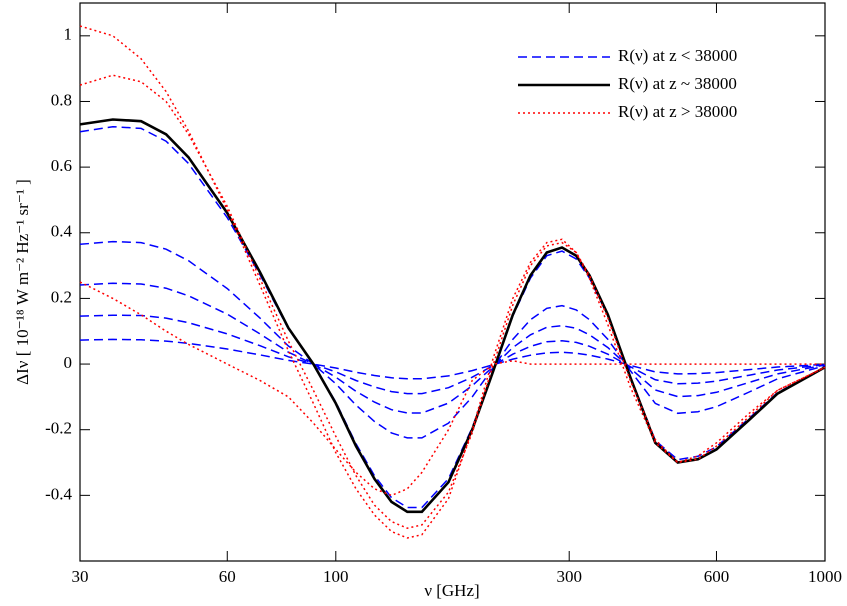 This screenshot has height=606, width=847. Describe the element at coordinates (677, 83) in the screenshot. I see `legend-label: R(ν) at z ~ 38000` at that location.